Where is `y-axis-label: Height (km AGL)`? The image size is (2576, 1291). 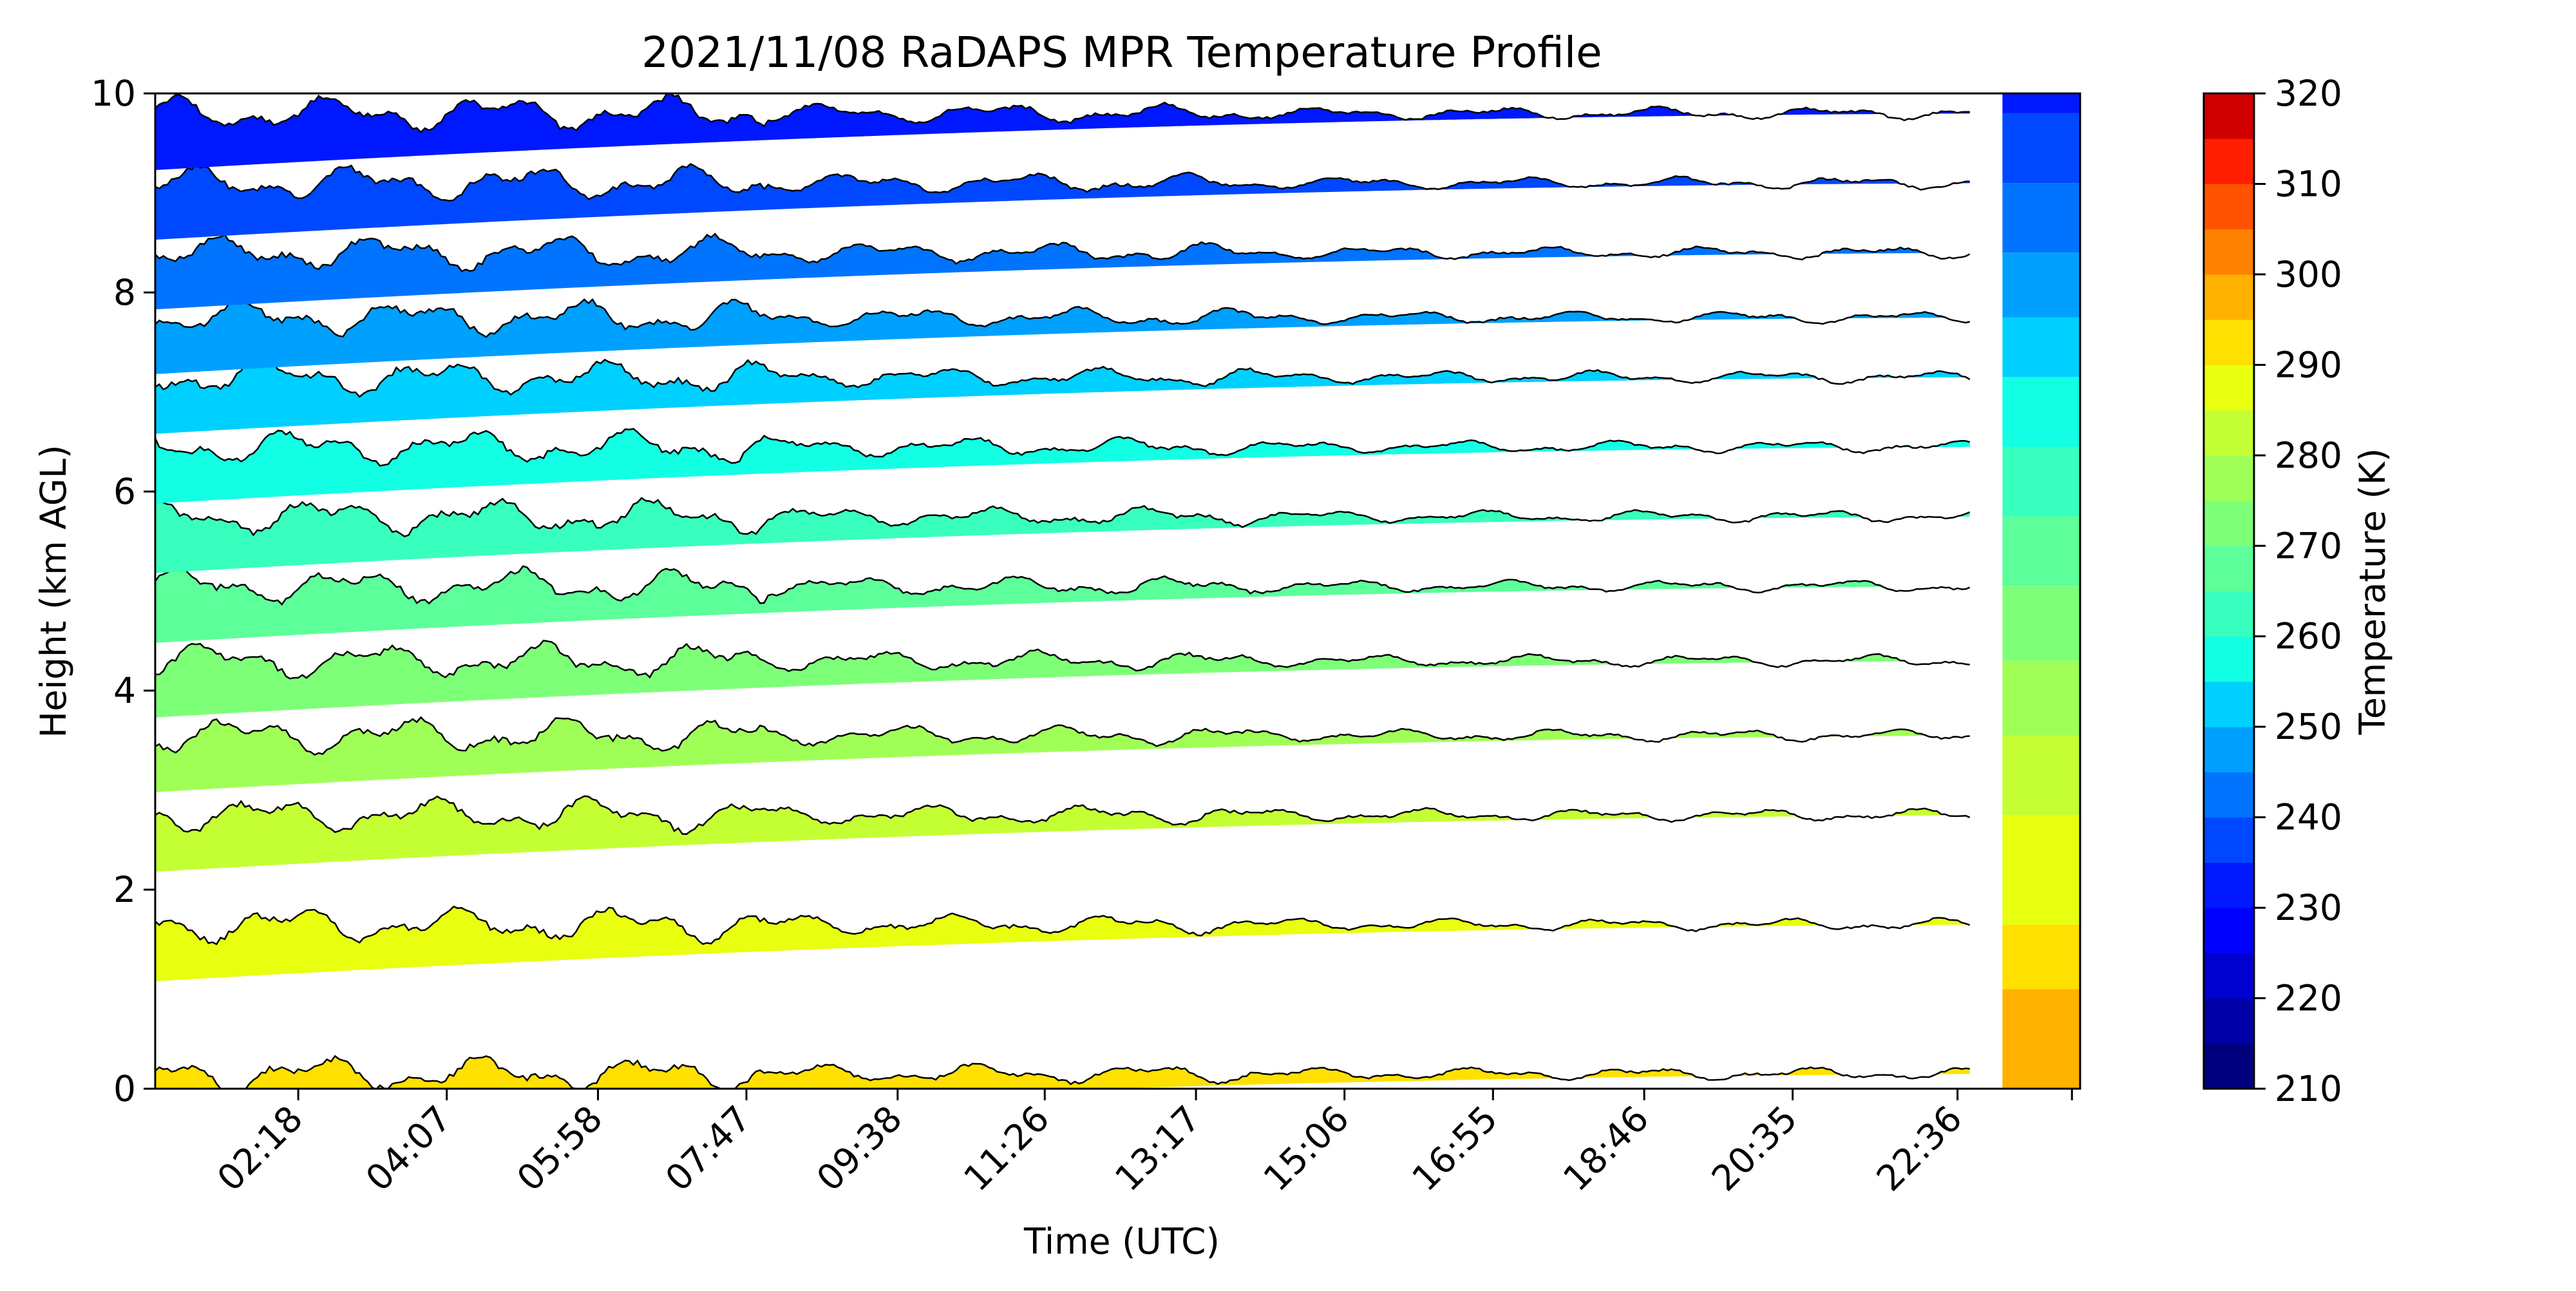
y-axis-label: Height (km AGL) is located at coordinates (54, 591).